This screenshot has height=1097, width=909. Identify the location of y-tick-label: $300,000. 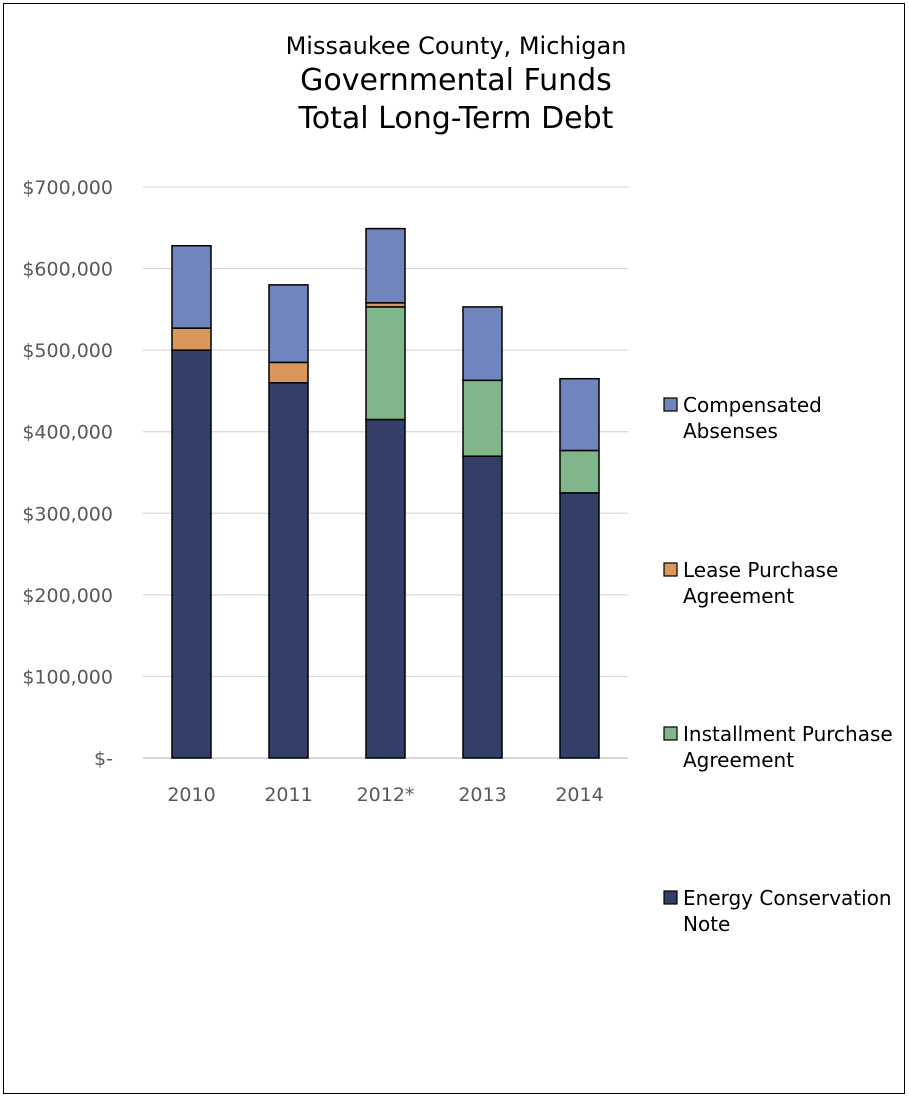
(67, 514).